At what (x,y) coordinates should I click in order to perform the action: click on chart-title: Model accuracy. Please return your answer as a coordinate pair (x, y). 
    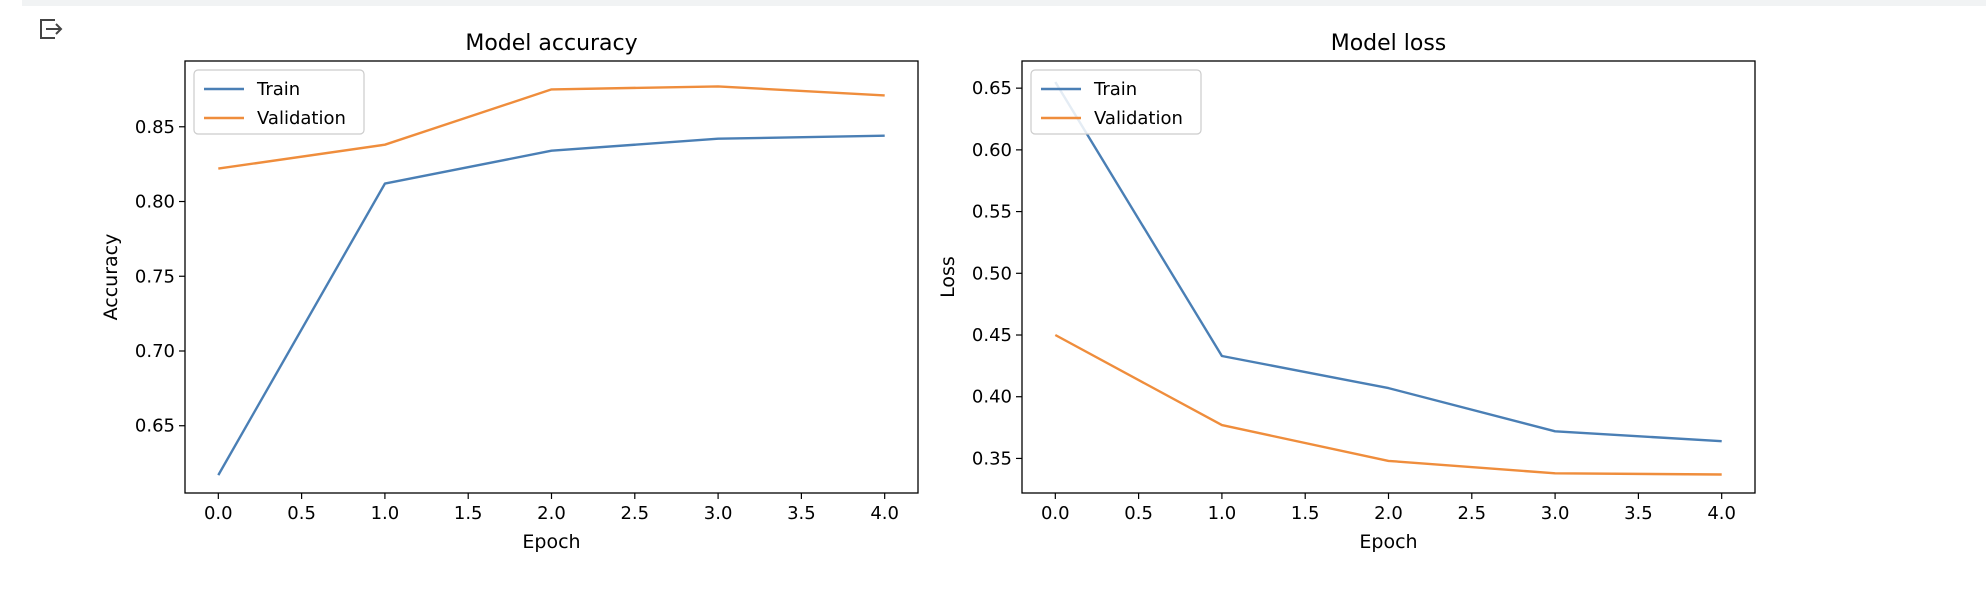
    Looking at the image, I should click on (551, 43).